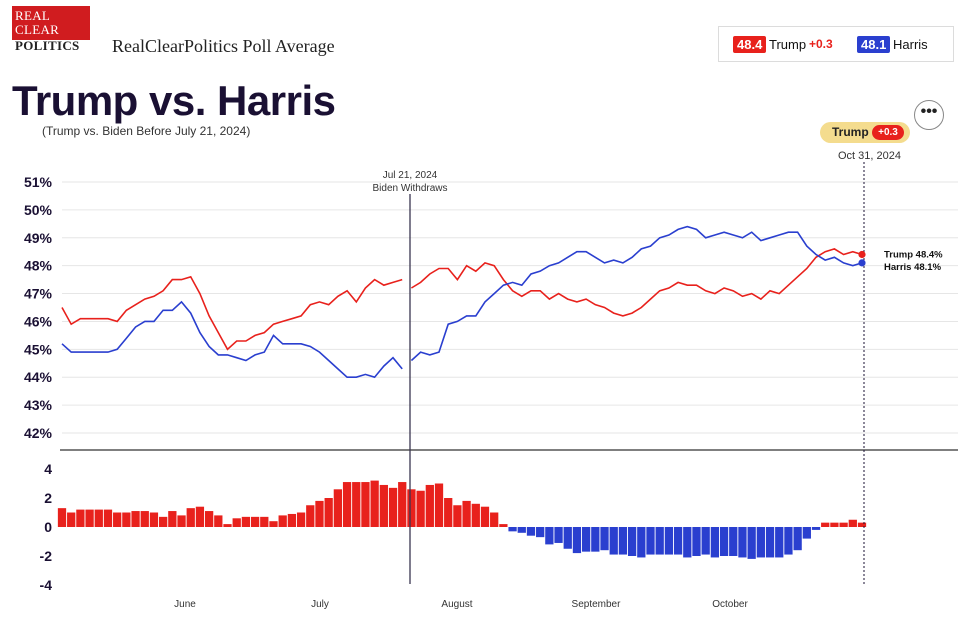 The width and height of the screenshot is (960, 620). Describe the element at coordinates (146, 131) in the screenshot. I see `page-subtitle: (Trump vs. Biden Before July 21, 2024)` at that location.